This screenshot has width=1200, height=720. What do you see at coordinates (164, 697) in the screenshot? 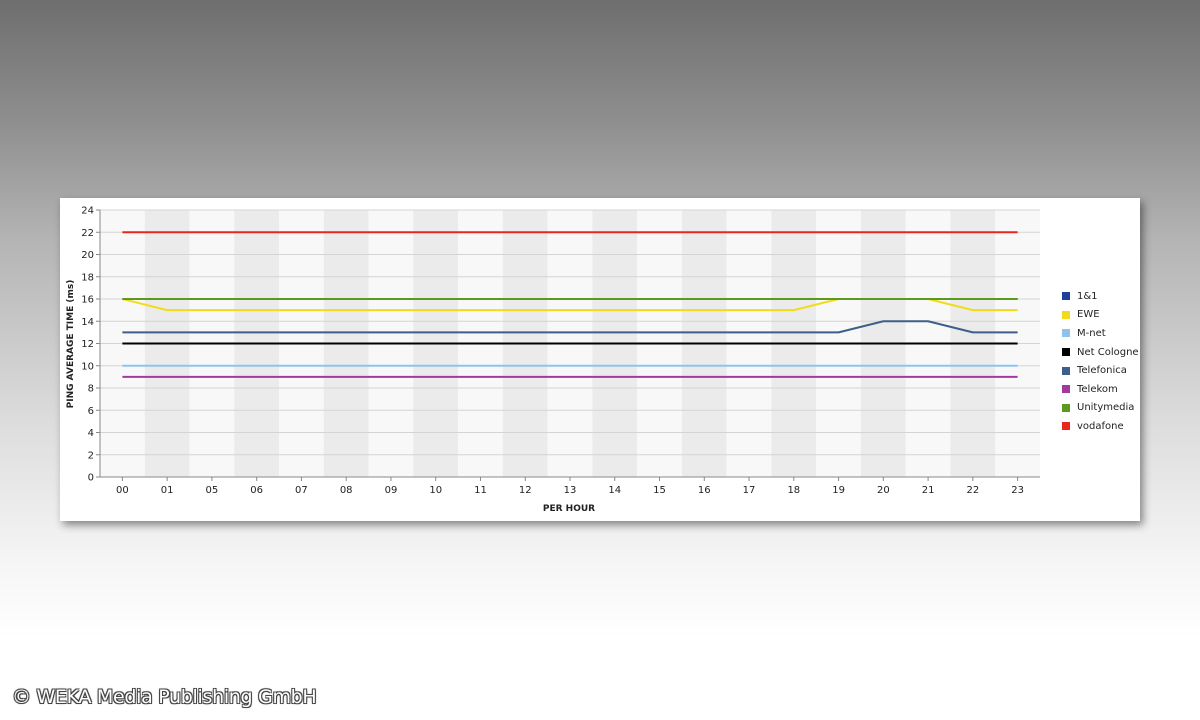
I see `copyright-notice: © WEKA Media Publishing GmbH` at bounding box center [164, 697].